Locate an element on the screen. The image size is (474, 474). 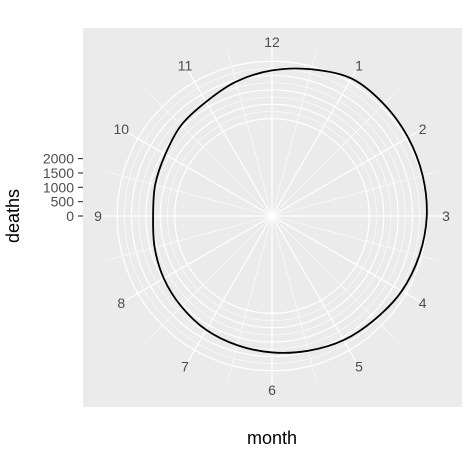
month-label-3: 3 is located at coordinates (446, 216).